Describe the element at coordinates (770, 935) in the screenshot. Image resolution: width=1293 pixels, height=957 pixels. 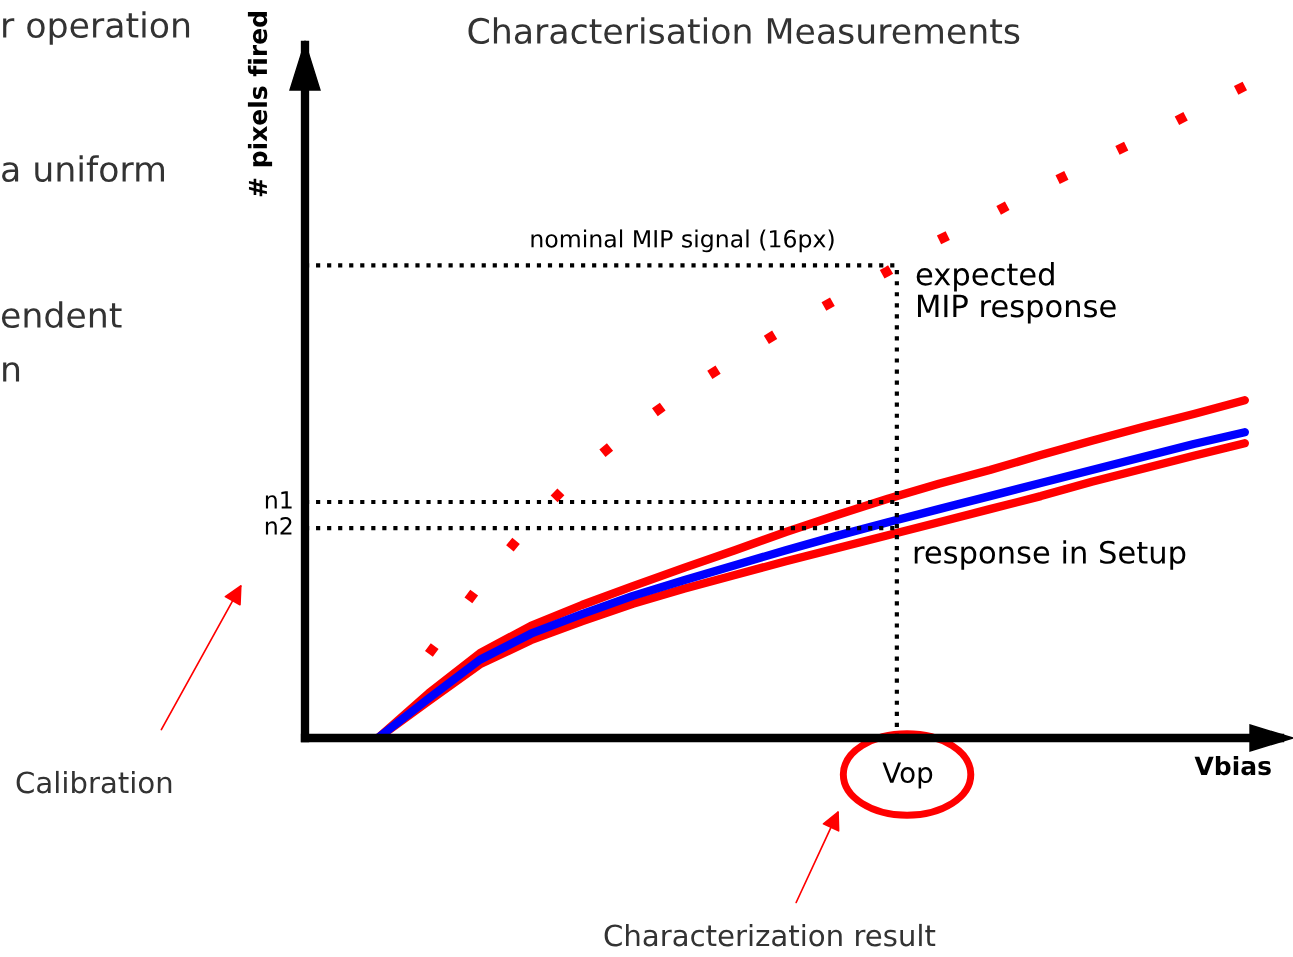
I see `text: Characterization result` at that location.